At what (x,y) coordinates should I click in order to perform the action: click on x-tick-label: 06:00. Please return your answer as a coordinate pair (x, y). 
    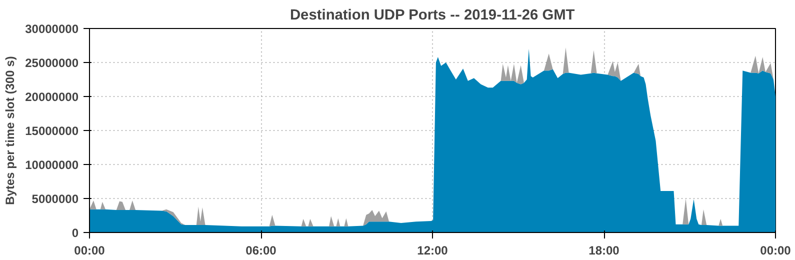
    Looking at the image, I should click on (261, 251).